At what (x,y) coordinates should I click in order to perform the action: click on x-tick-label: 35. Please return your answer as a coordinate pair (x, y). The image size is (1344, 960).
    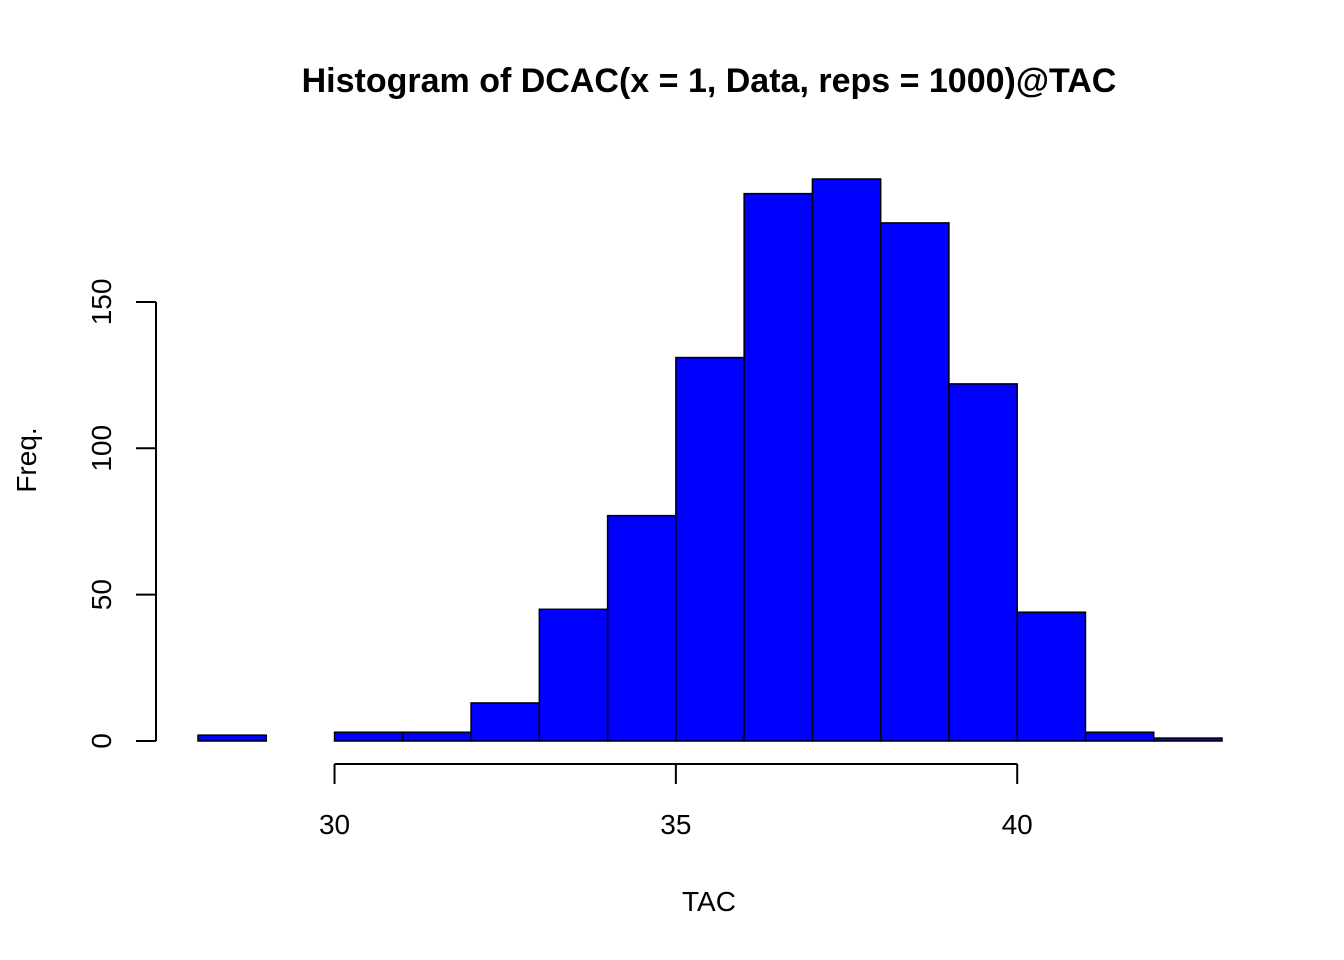
    Looking at the image, I should click on (675, 824).